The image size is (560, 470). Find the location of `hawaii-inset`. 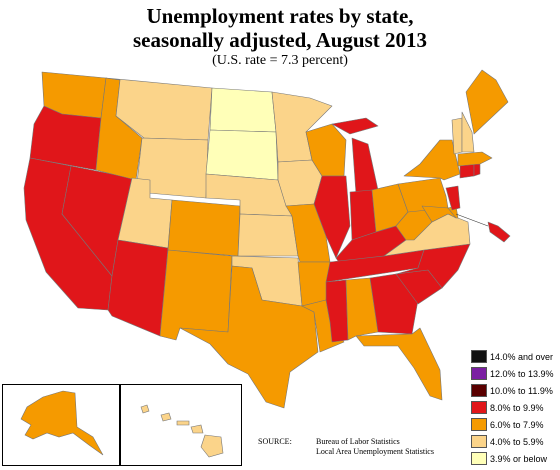

hawaii-inset is located at coordinates (181, 425).